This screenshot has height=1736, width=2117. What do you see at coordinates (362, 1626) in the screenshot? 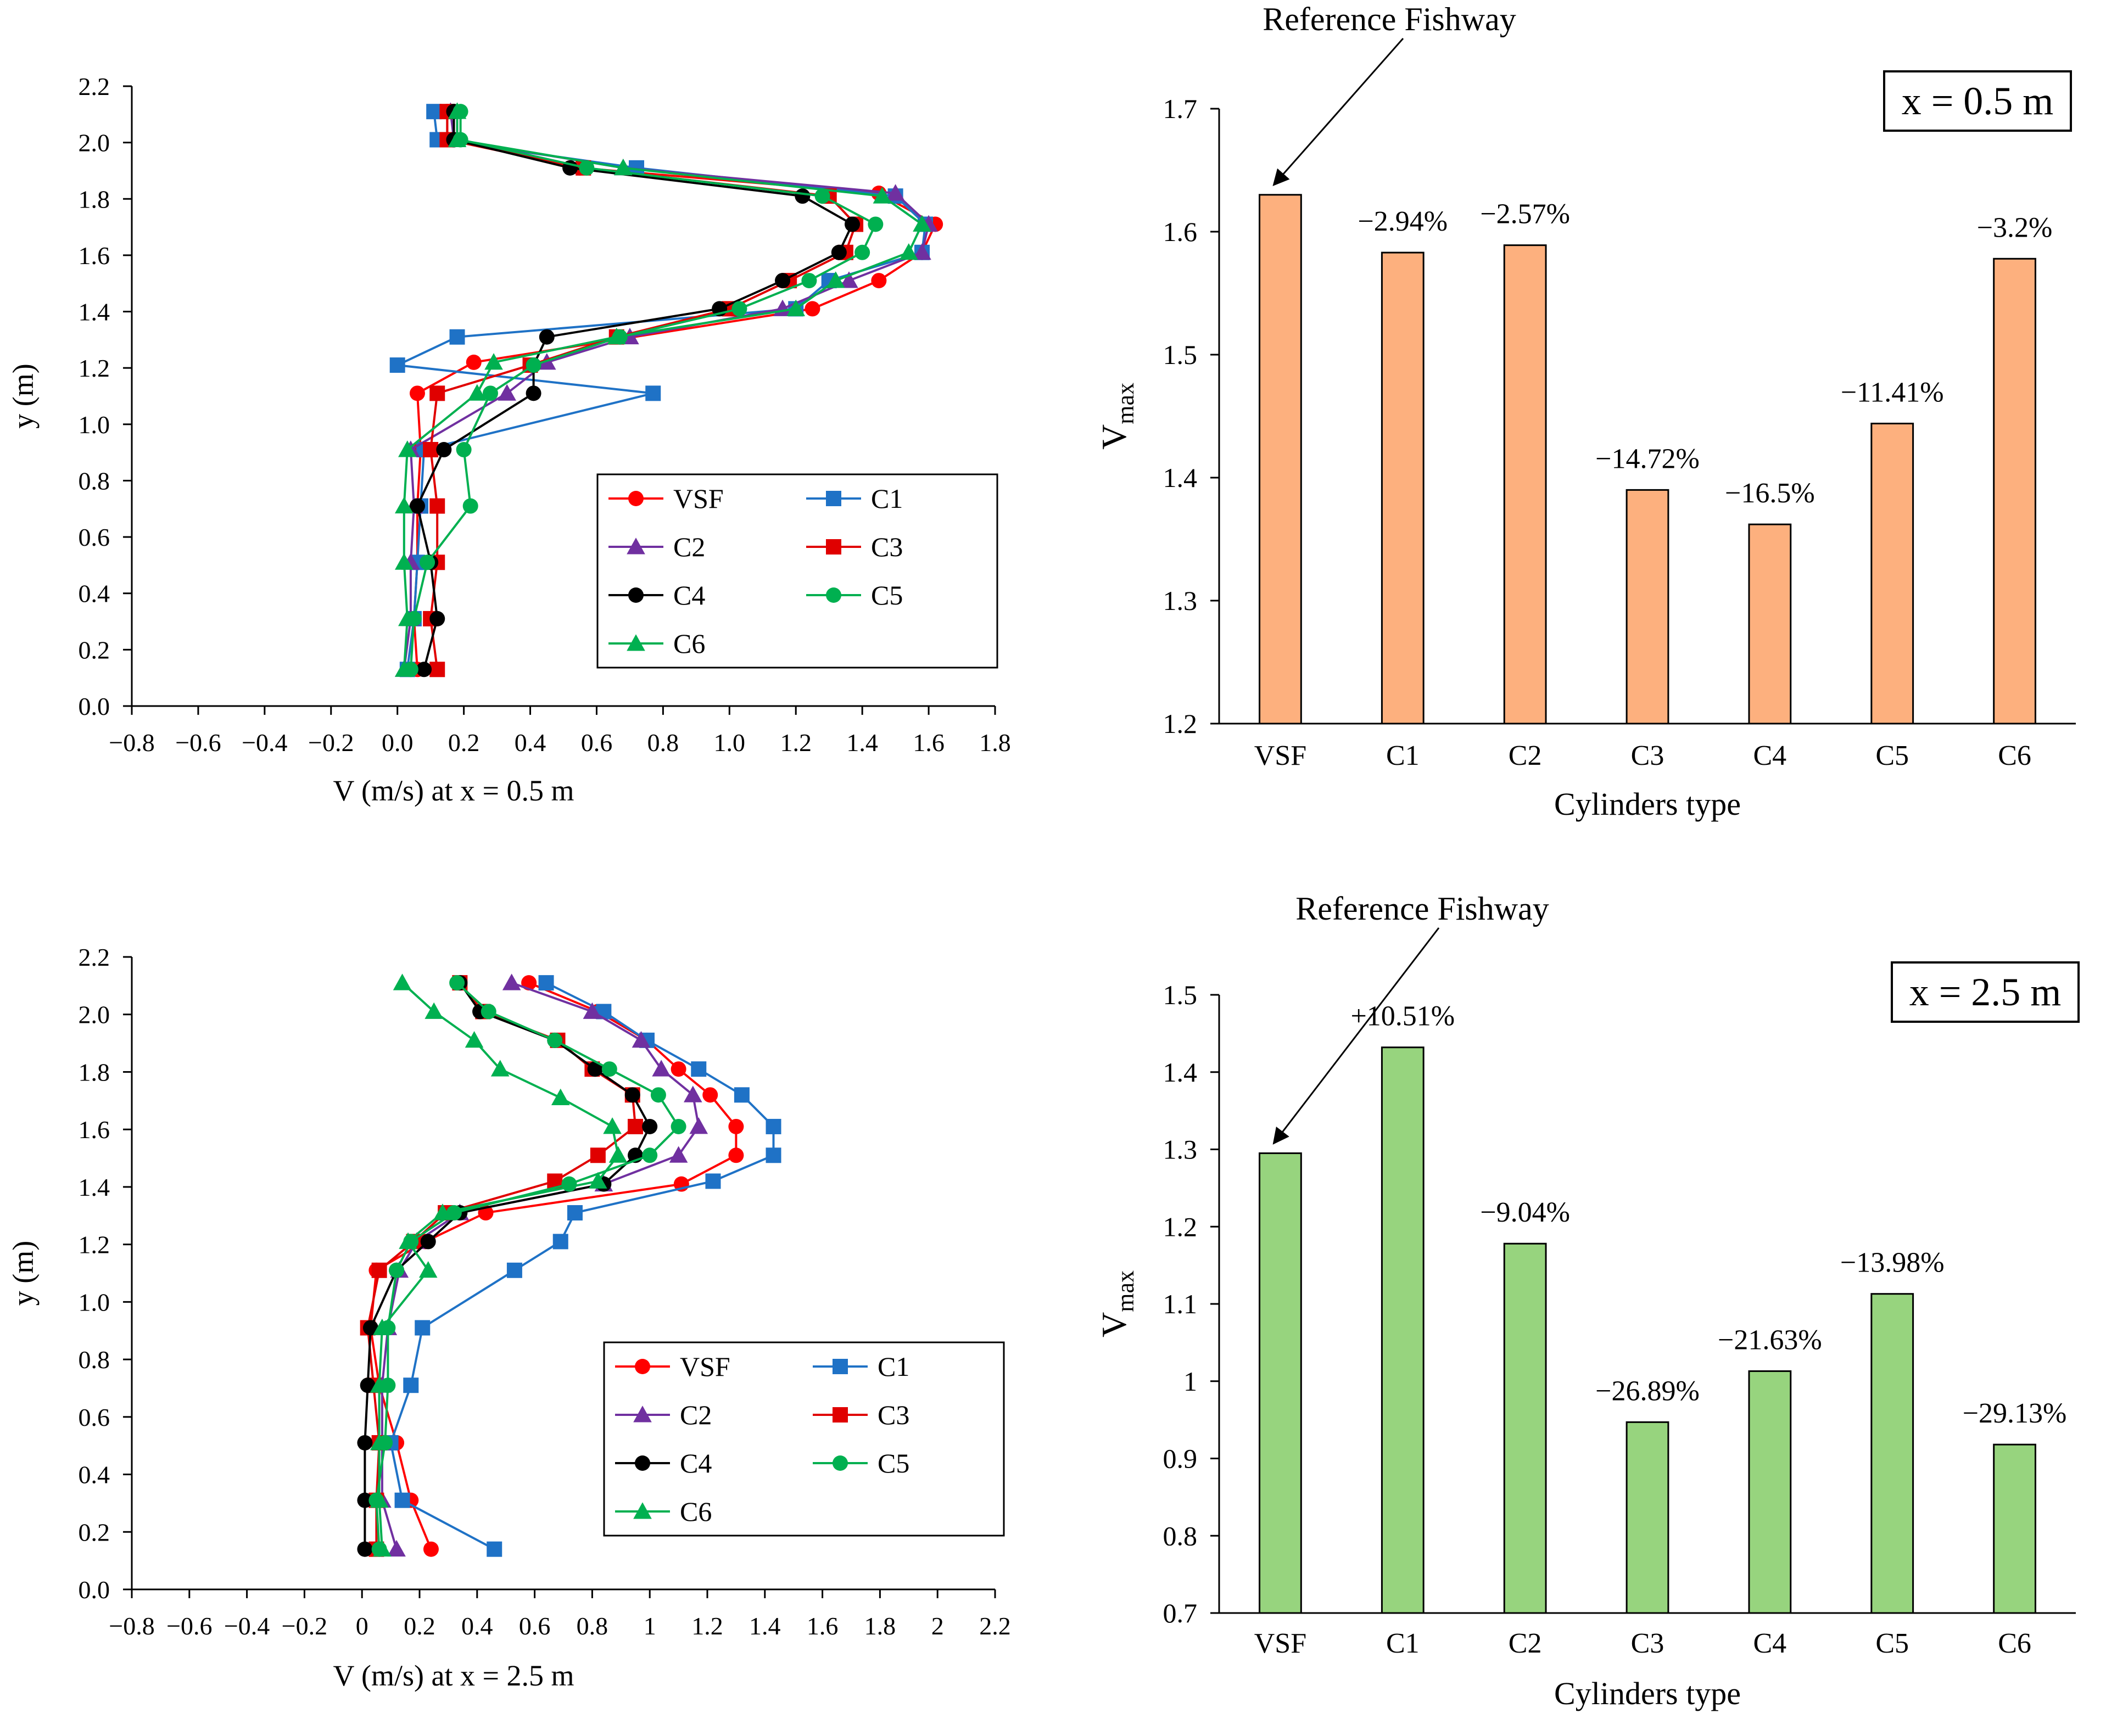
I see `x-tick-label: 0` at bounding box center [362, 1626].